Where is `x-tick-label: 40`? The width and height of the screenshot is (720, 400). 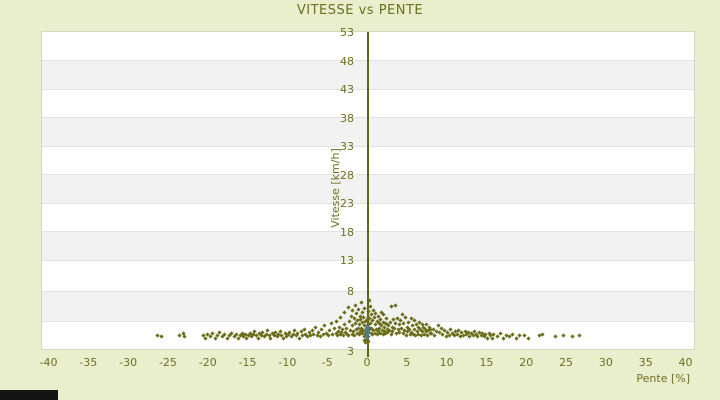 x-tick-label: 40 is located at coordinates (685, 362).